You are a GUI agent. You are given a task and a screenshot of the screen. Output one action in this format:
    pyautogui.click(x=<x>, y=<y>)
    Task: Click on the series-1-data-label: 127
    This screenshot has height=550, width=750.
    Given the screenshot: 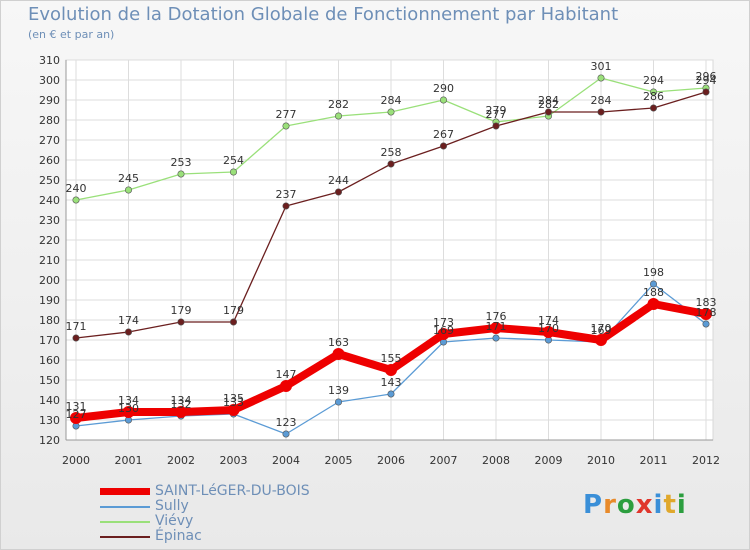 What is the action you would take?
    pyautogui.click(x=76, y=414)
    